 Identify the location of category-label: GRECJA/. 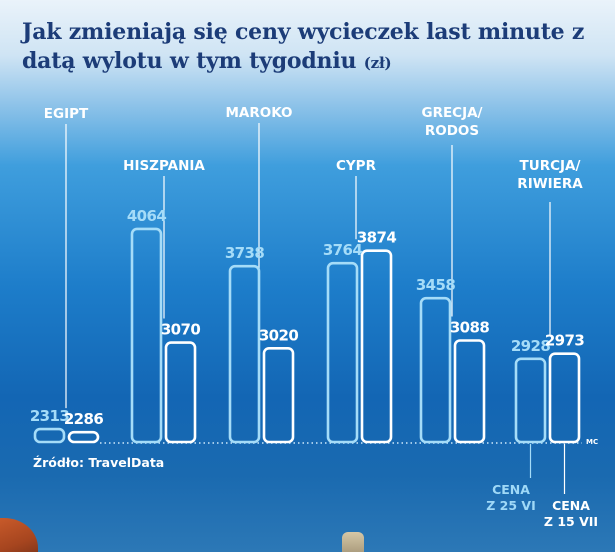
(451, 113).